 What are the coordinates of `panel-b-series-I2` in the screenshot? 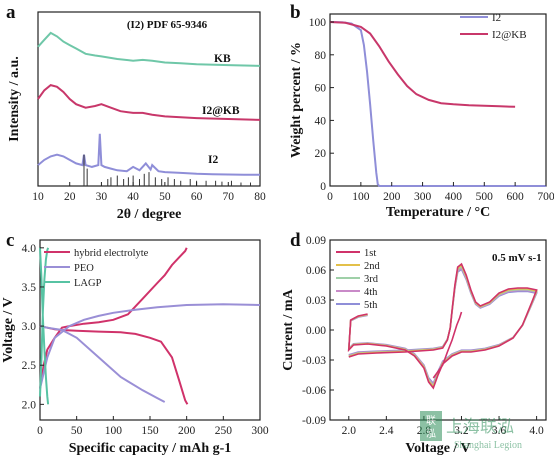 It's located at (437, 104).